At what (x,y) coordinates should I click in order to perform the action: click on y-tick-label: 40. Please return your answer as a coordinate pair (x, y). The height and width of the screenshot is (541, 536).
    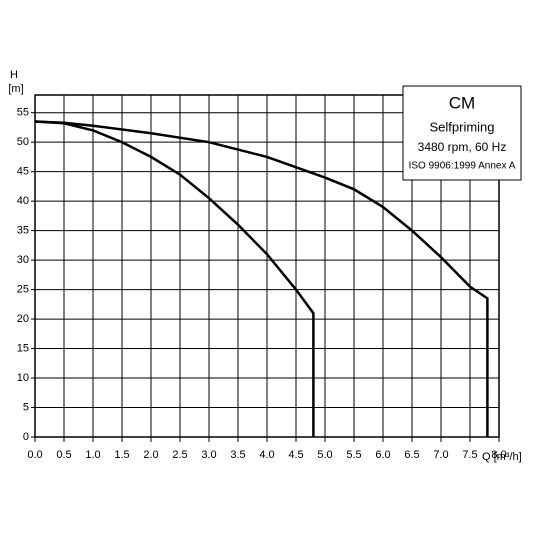
    Looking at the image, I should click on (23, 201).